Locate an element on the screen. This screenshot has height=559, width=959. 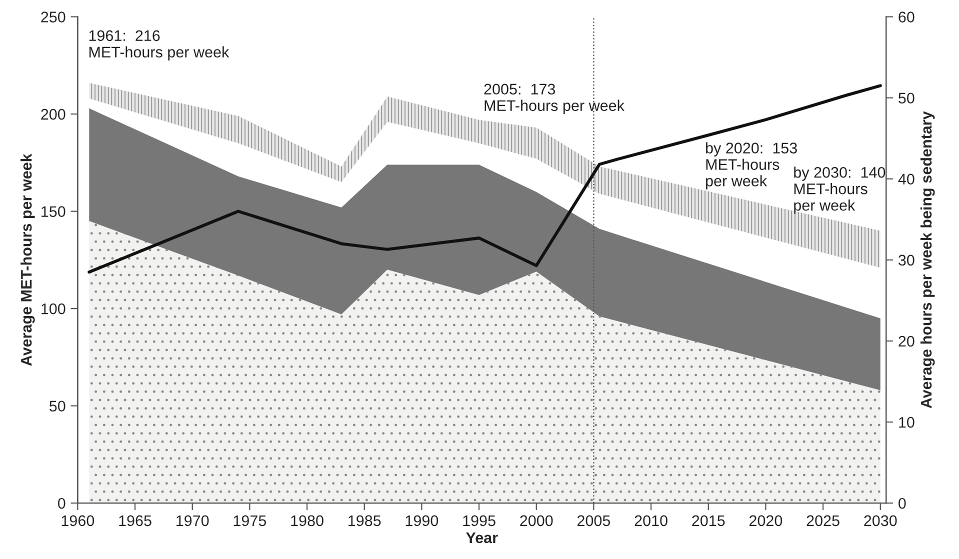
x-axis-title: Year is located at coordinates (482, 538).